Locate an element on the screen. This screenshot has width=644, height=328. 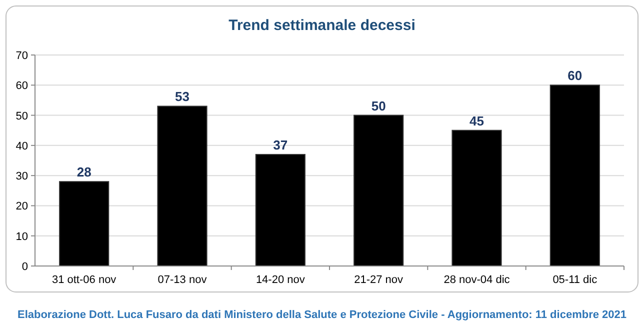
text: Elaborazione Dott. Luca Fusaro da dati Ministero della Salute e Protezione Civile - Aggiornamento: 11 dicembre 2021 is located at coordinates (322, 315).